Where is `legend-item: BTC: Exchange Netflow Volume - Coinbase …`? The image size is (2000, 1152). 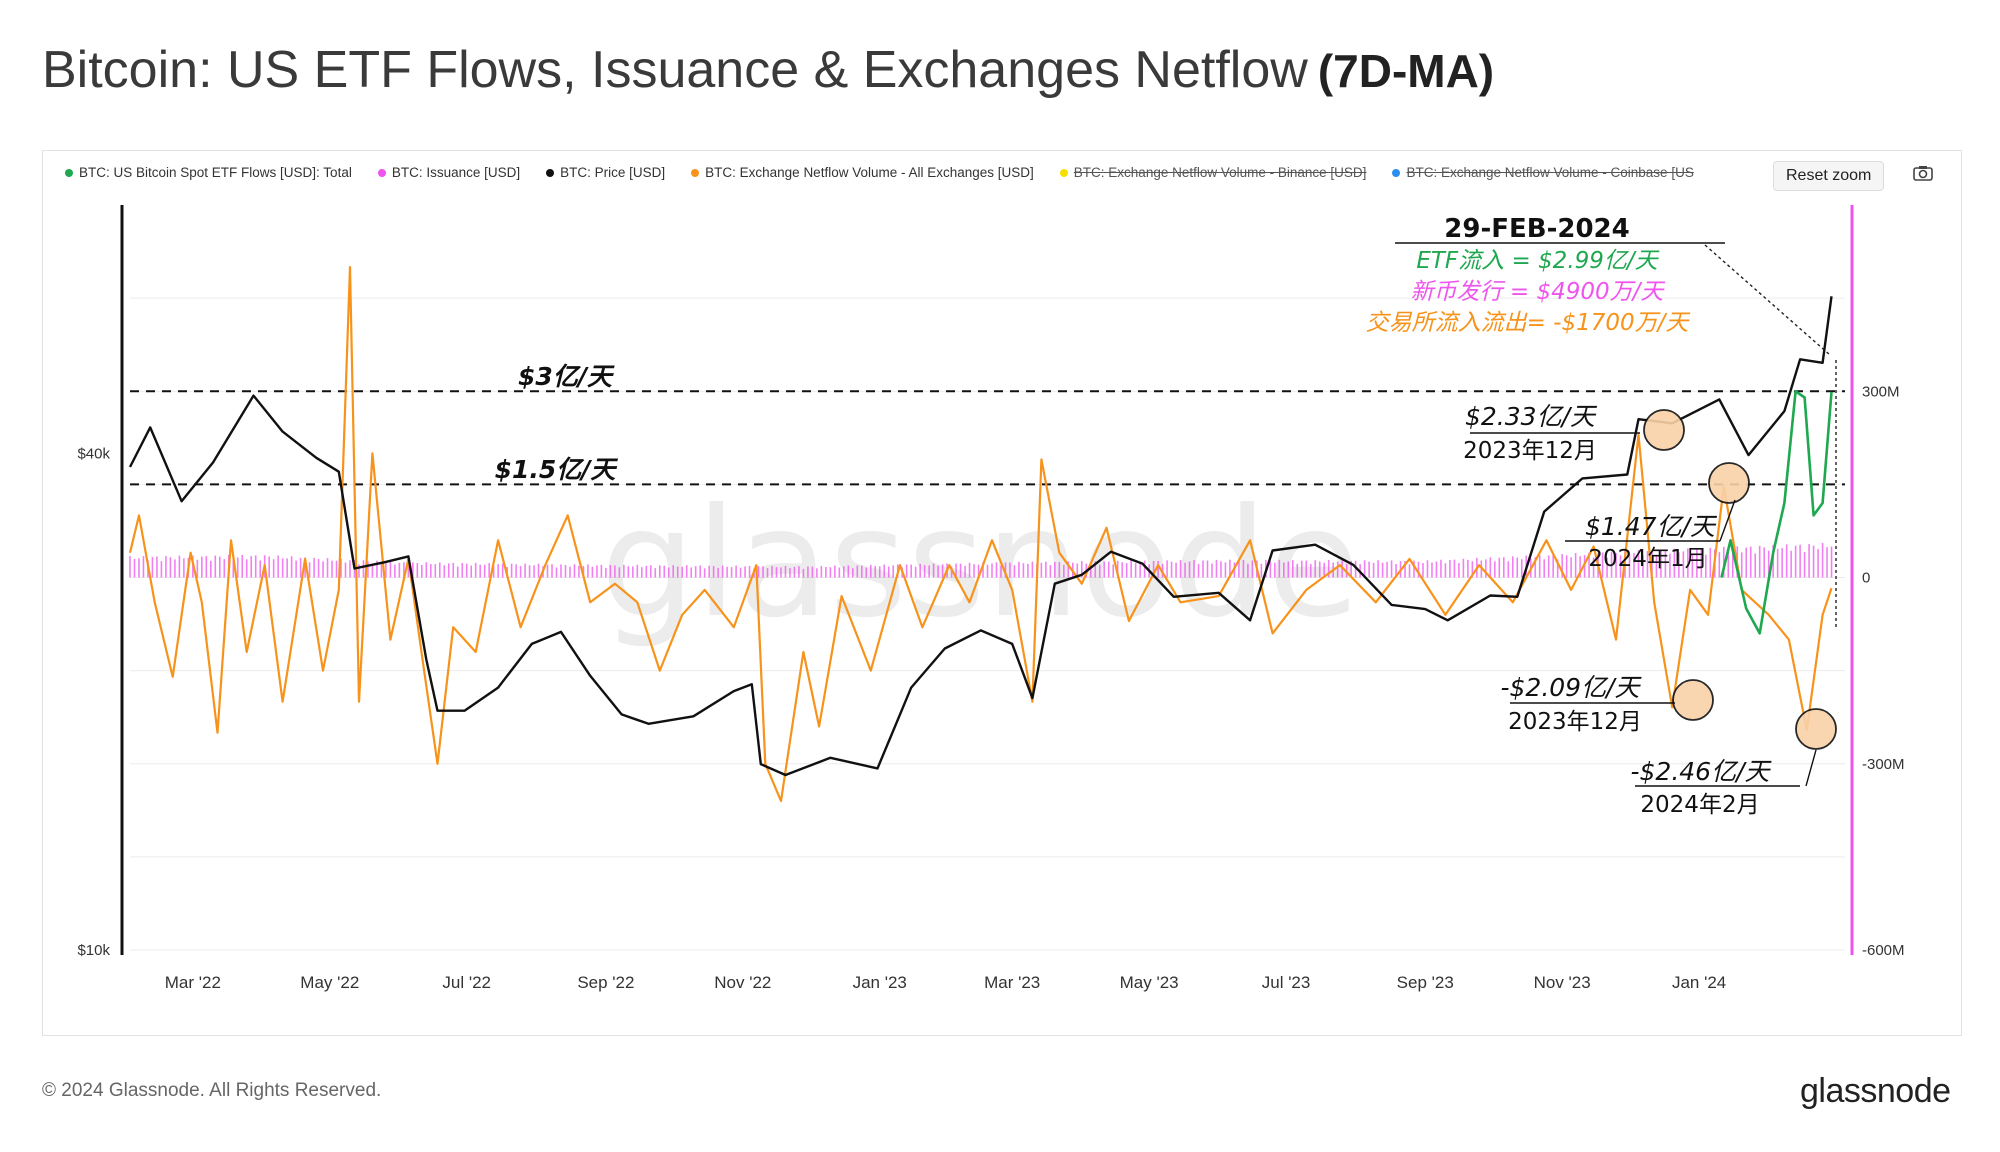 legend-item: BTC: Exchange Netflow Volume - Coinbase … is located at coordinates (1543, 172).